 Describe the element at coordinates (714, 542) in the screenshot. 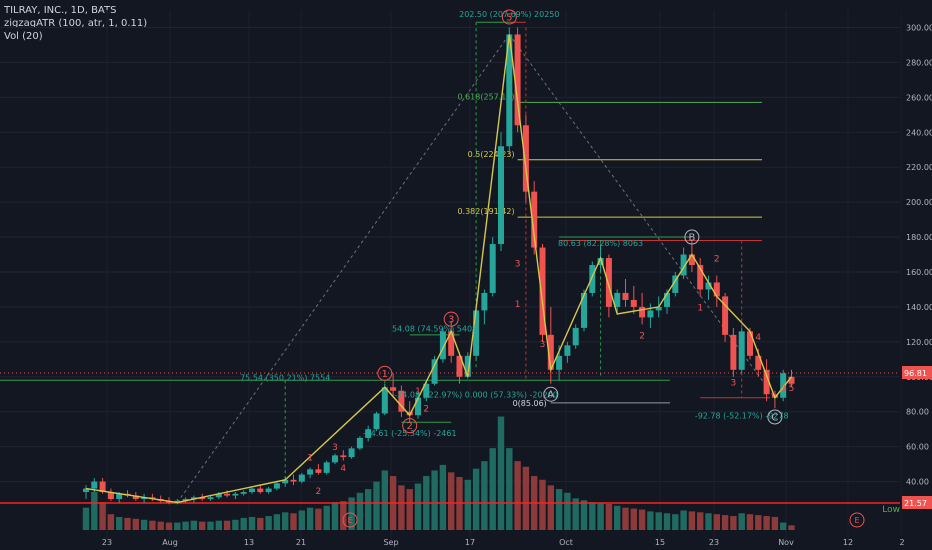

I see `x-tick-label: 23` at that location.